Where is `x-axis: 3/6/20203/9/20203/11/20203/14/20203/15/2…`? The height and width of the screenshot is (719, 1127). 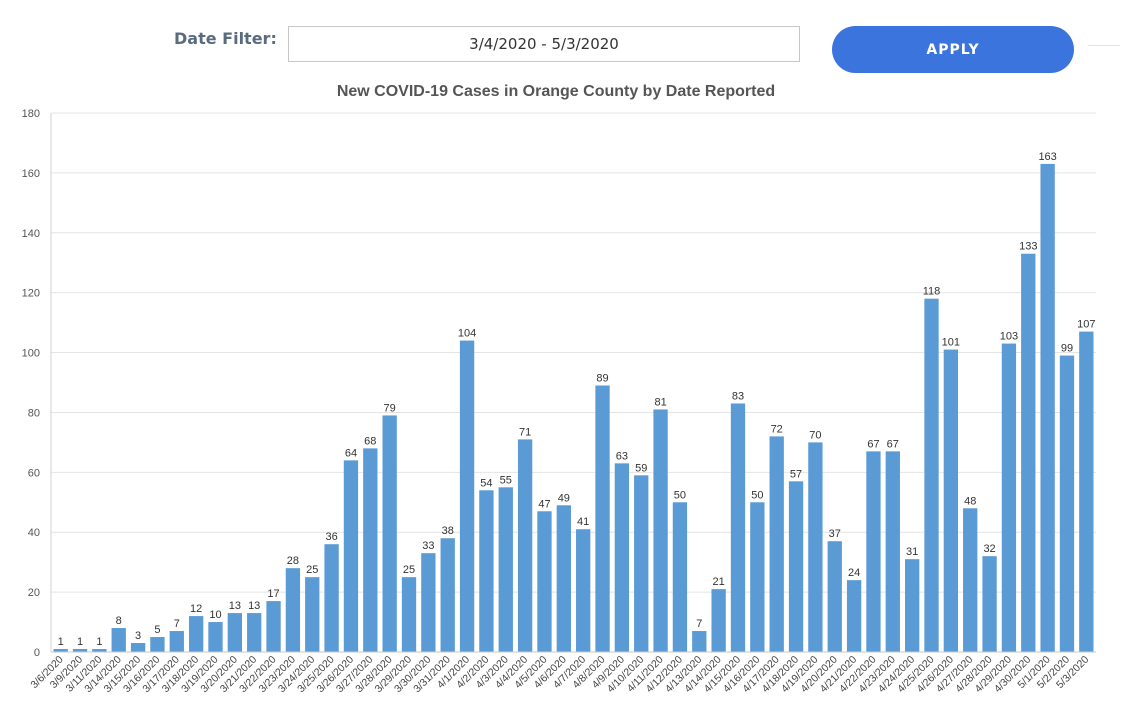 x-axis: 3/6/20203/9/20203/11/20203/14/20203/15/2… is located at coordinates (562, 673).